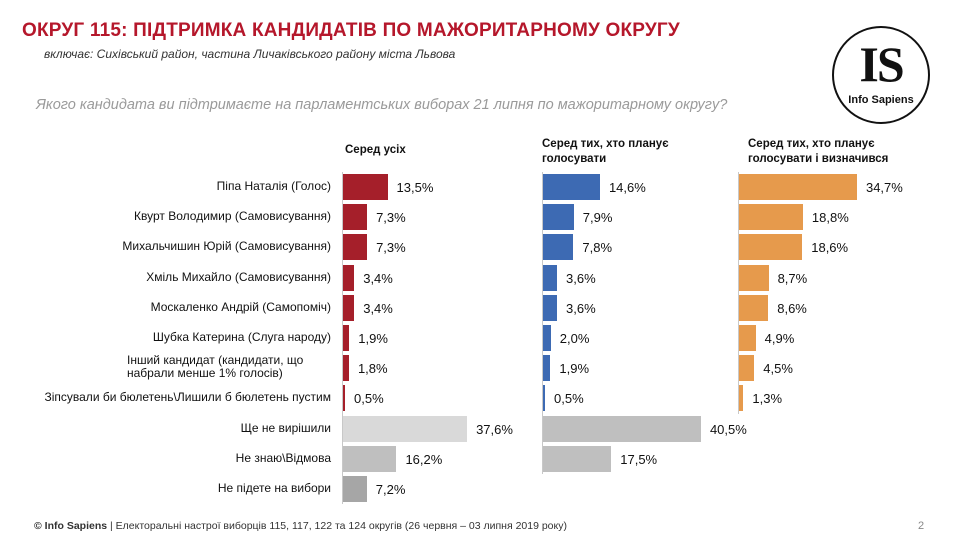 The image size is (960, 540). What do you see at coordinates (71, 526) in the screenshot?
I see `footer-brand: © Info Sapiens` at bounding box center [71, 526].